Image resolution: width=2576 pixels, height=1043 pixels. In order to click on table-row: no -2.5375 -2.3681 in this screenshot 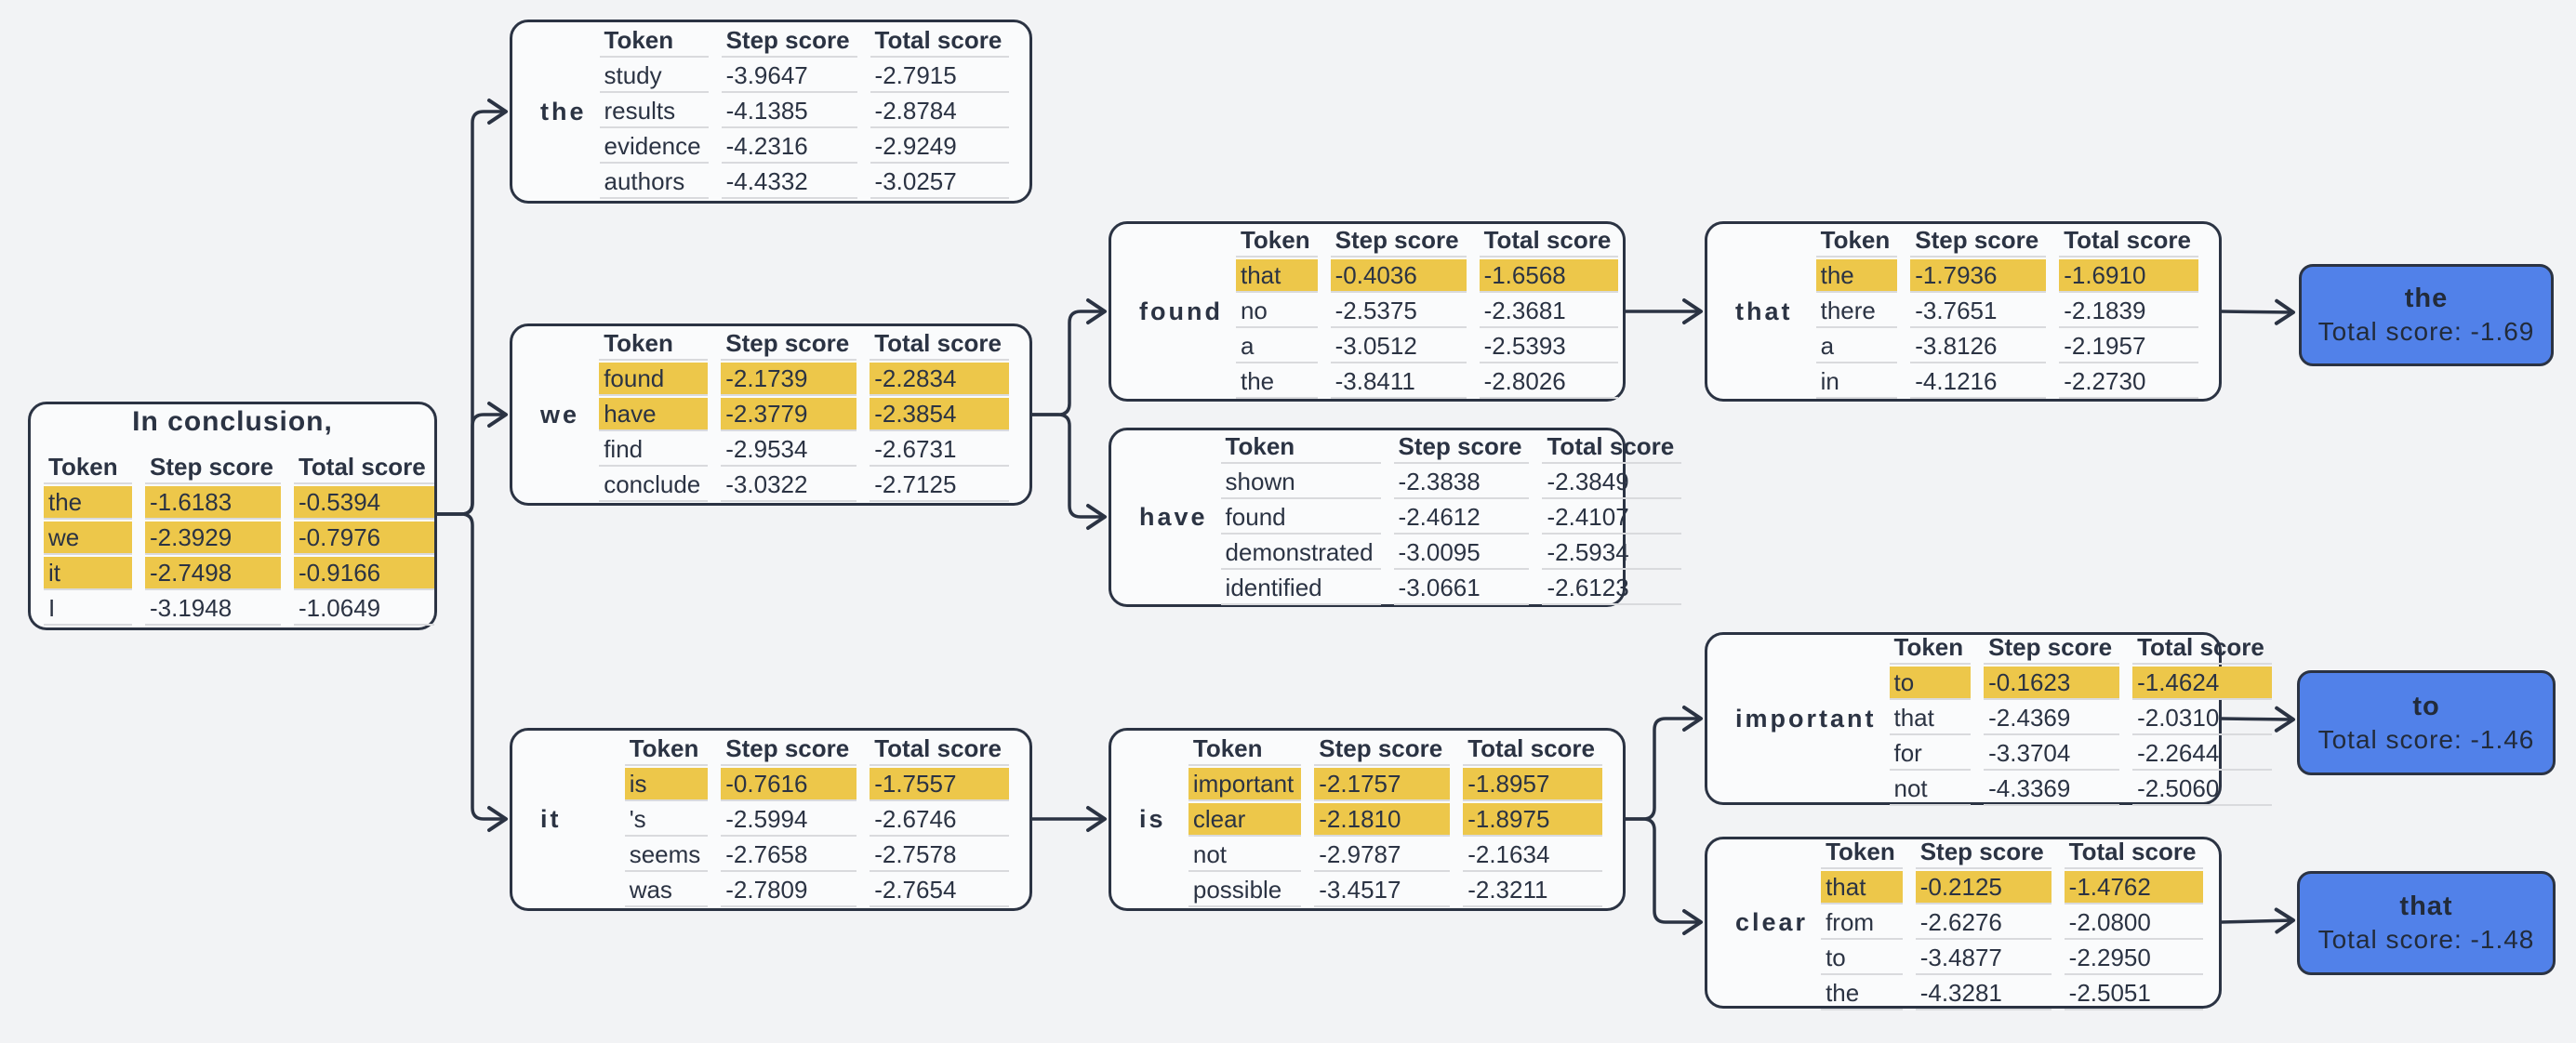, I will do `click(1427, 311)`.